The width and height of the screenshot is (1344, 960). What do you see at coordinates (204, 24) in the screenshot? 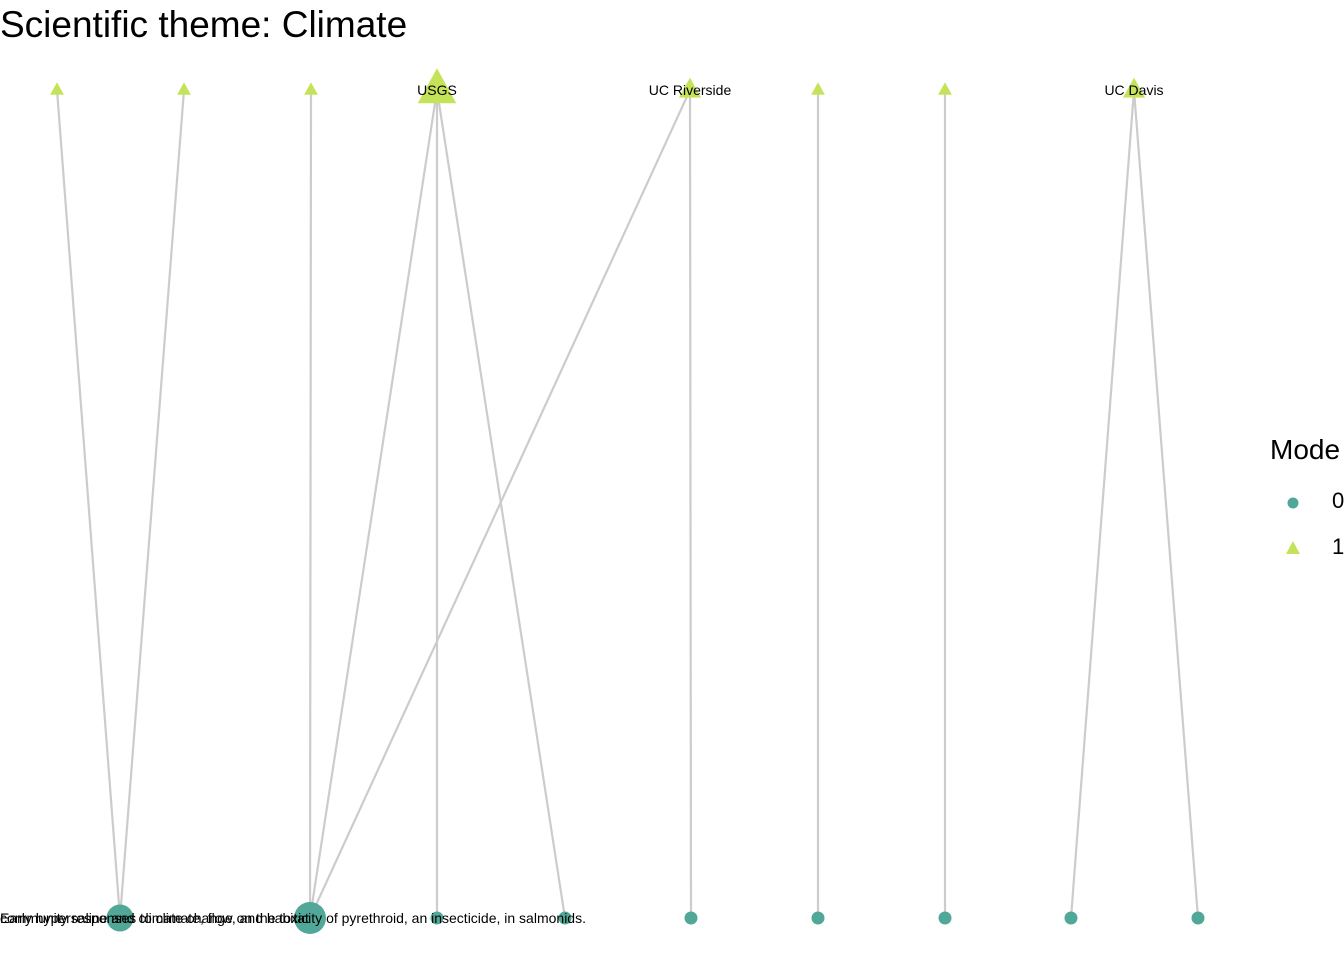
I see `diagram-title: Scientific theme: Climate` at bounding box center [204, 24].